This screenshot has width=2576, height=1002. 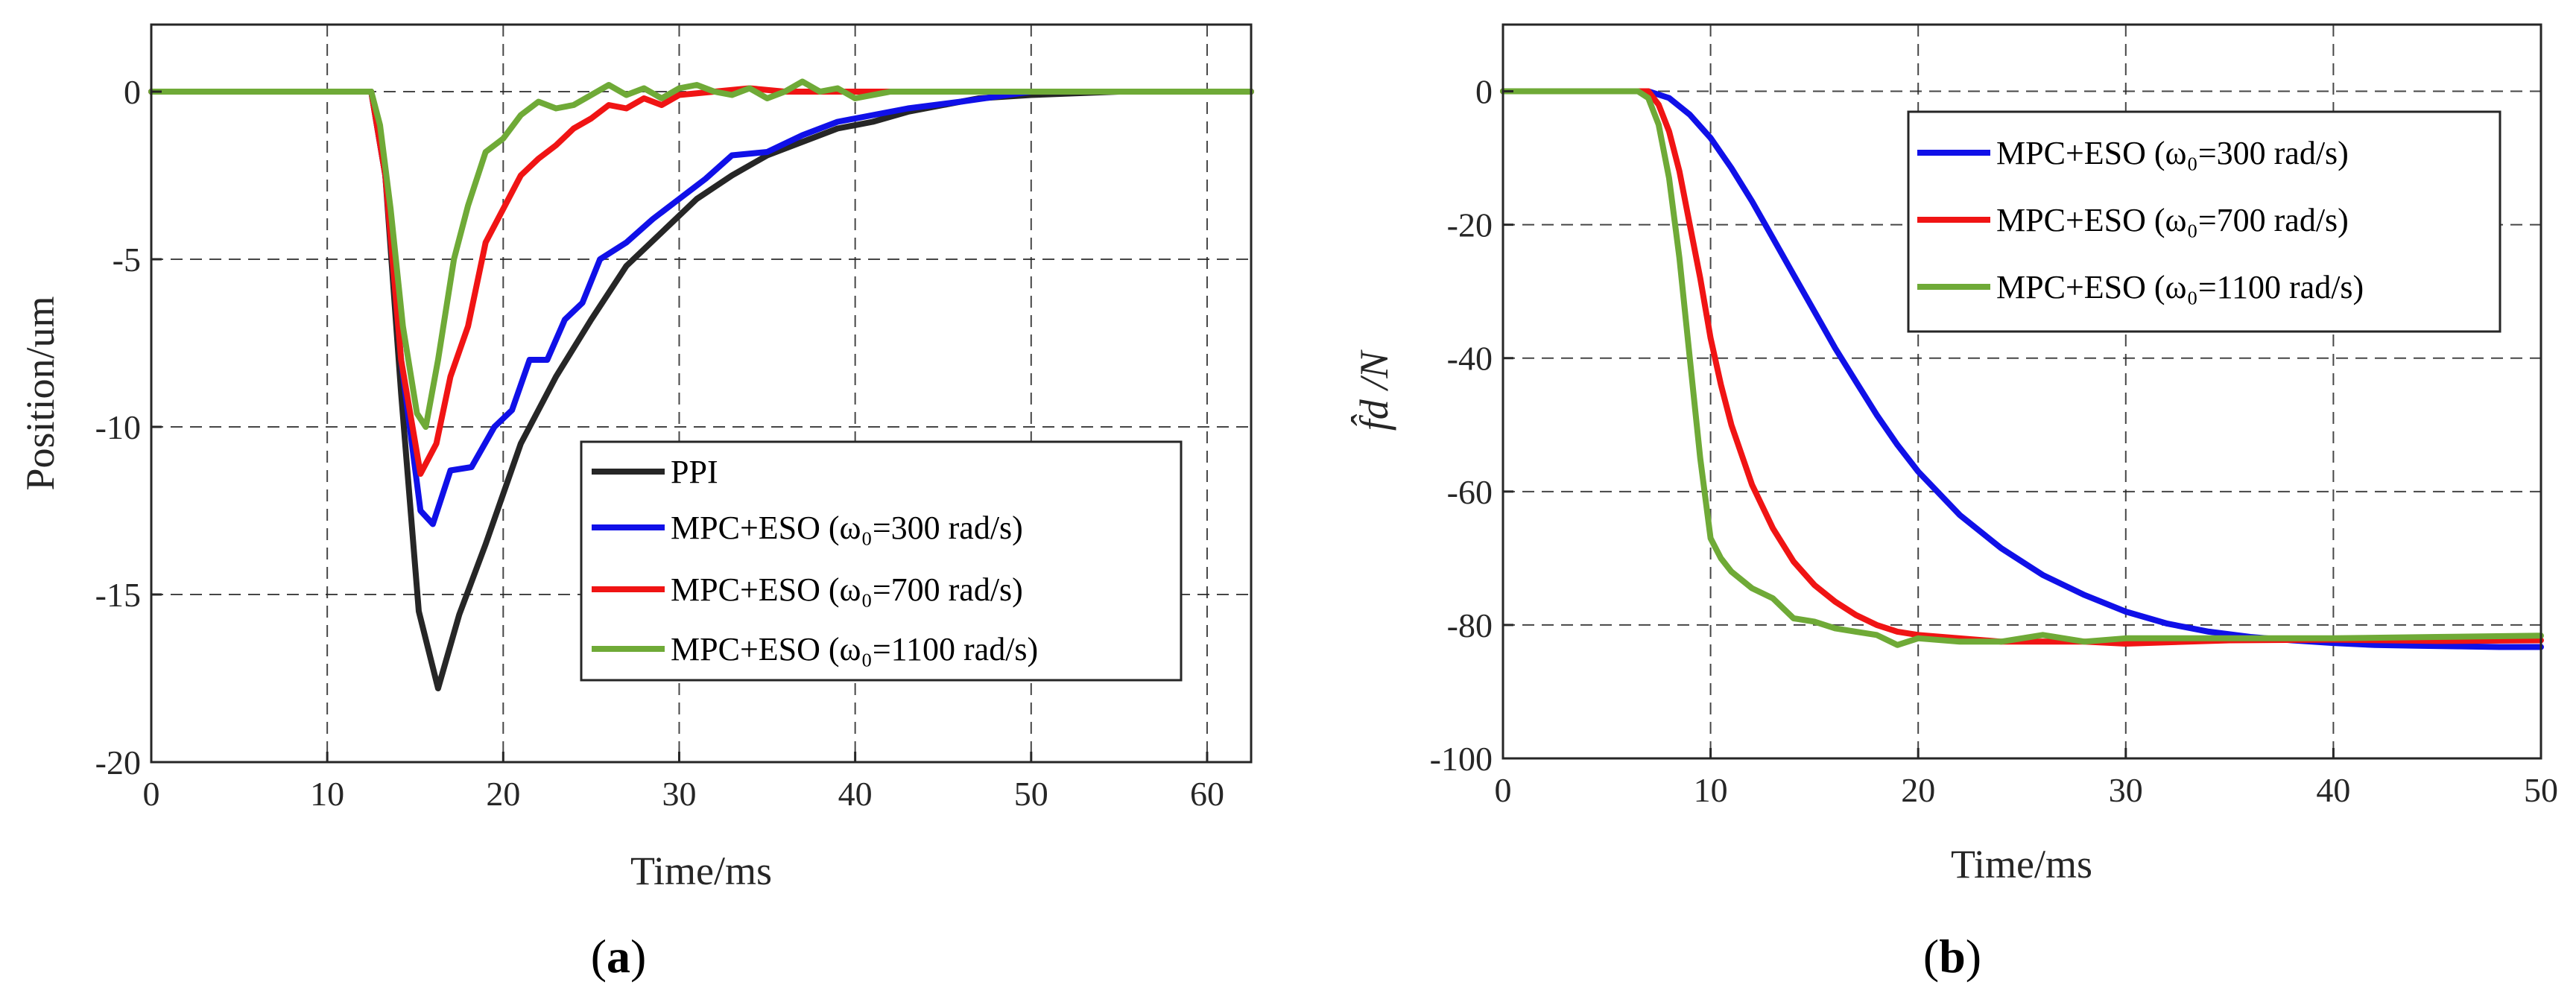 What do you see at coordinates (118, 595) in the screenshot?
I see `a-ytick-label: -15` at bounding box center [118, 595].